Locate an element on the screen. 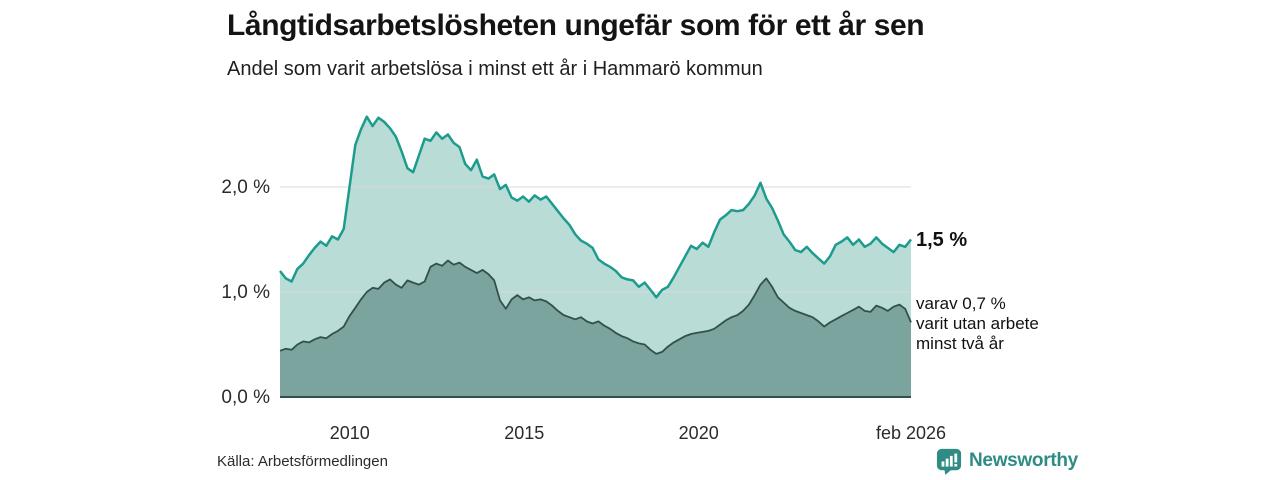 The image size is (1280, 480). source-caption: Källa: Arbetsförmedlingen is located at coordinates (302, 461).